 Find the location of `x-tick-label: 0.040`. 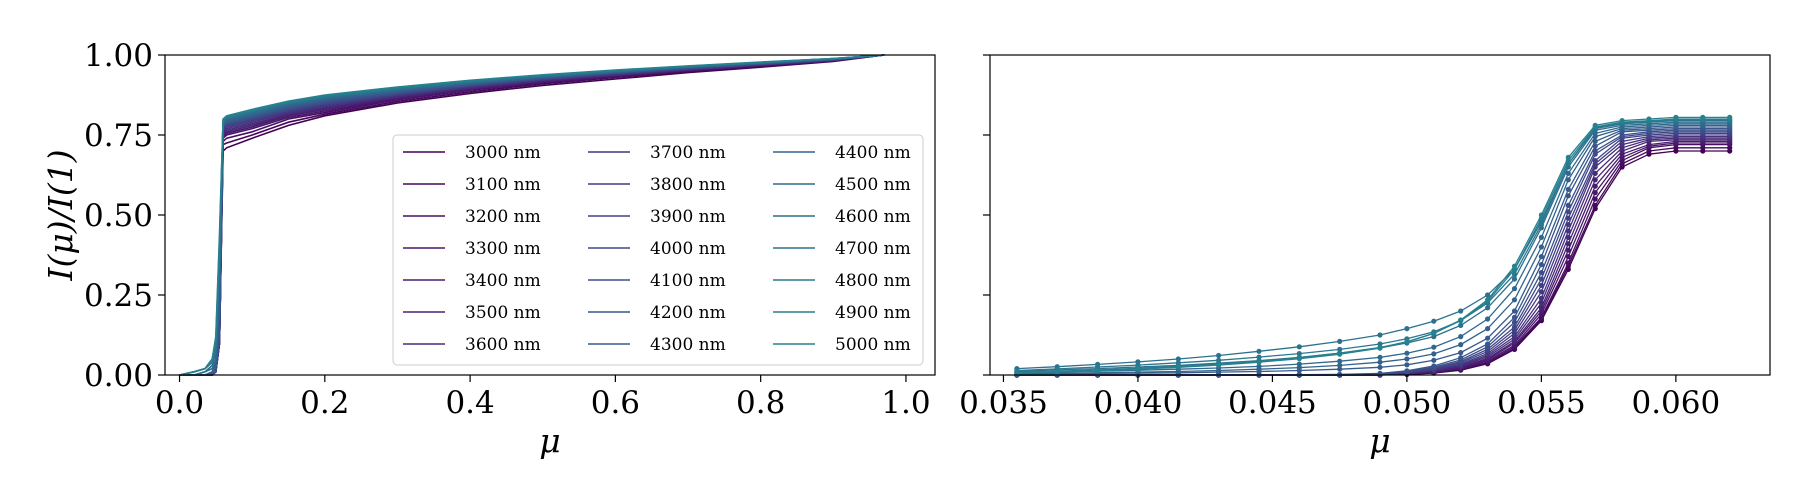

x-tick-label: 0.040 is located at coordinates (1138, 403).